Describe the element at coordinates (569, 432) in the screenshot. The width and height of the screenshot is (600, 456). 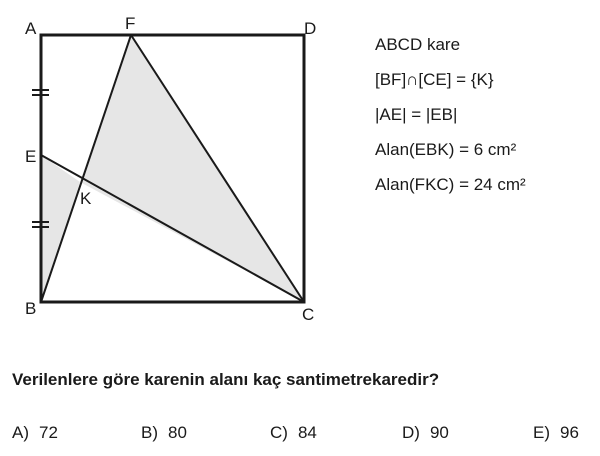
I see `option-e-value: 96` at that location.